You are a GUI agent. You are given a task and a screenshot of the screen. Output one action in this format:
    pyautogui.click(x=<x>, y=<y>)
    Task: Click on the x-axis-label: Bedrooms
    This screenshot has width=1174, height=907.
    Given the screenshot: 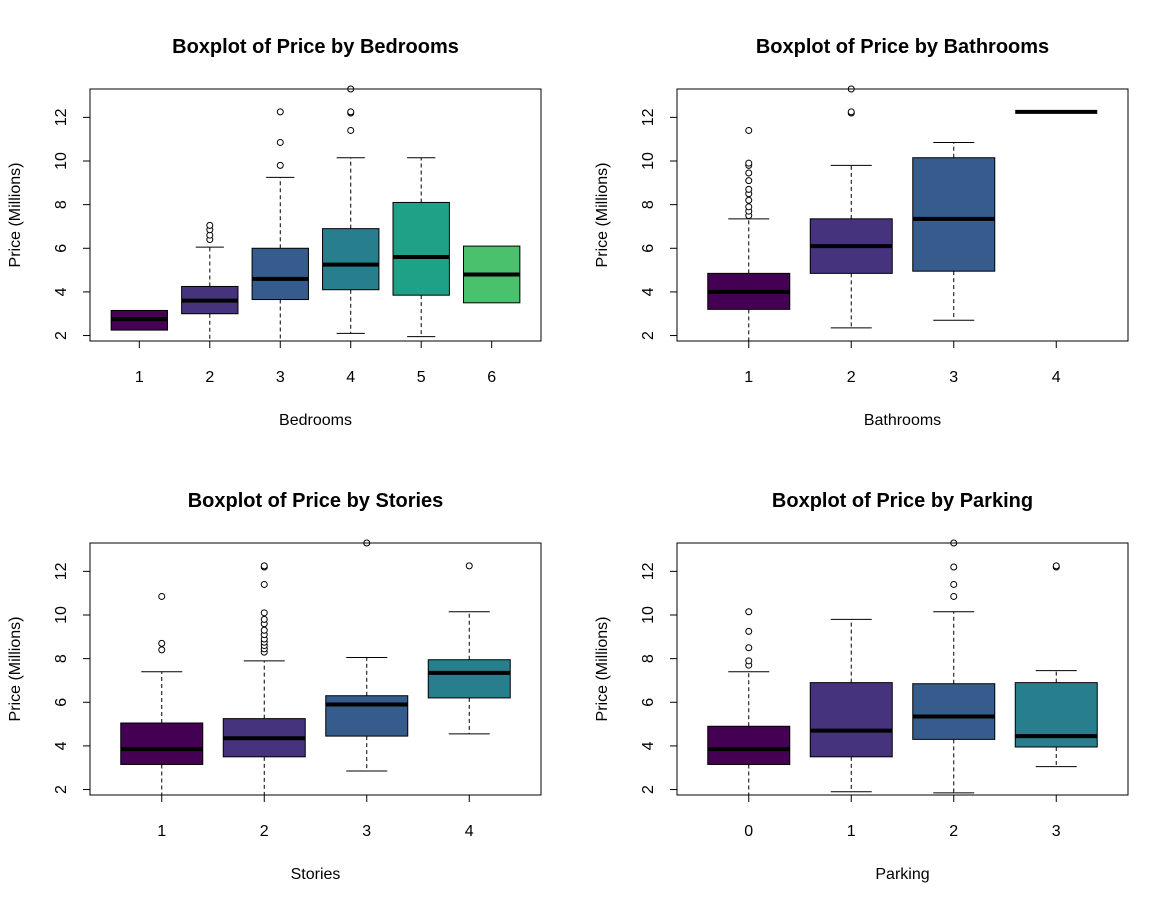 What is the action you would take?
    pyautogui.click(x=315, y=420)
    